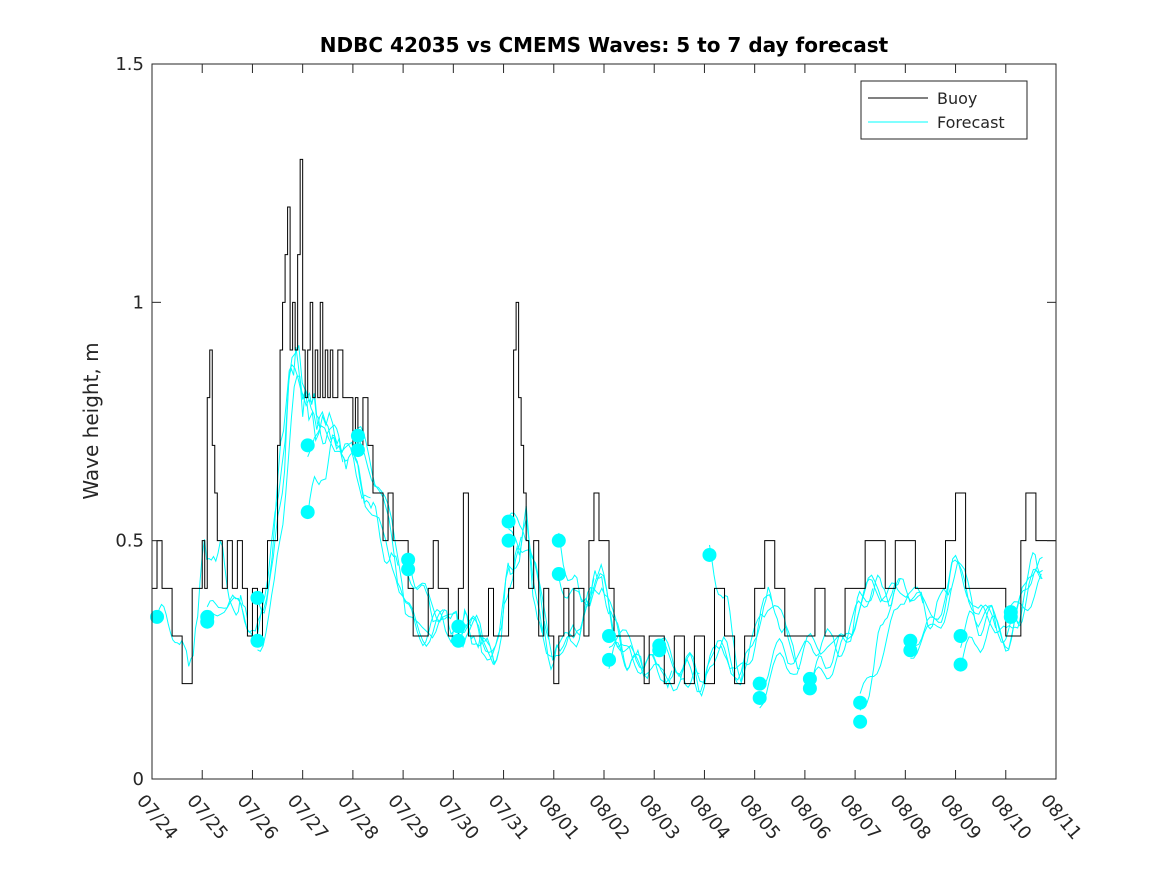 This screenshot has width=1167, height=879. What do you see at coordinates (129, 64) in the screenshot?
I see `y-tick-label: 1.5` at bounding box center [129, 64].